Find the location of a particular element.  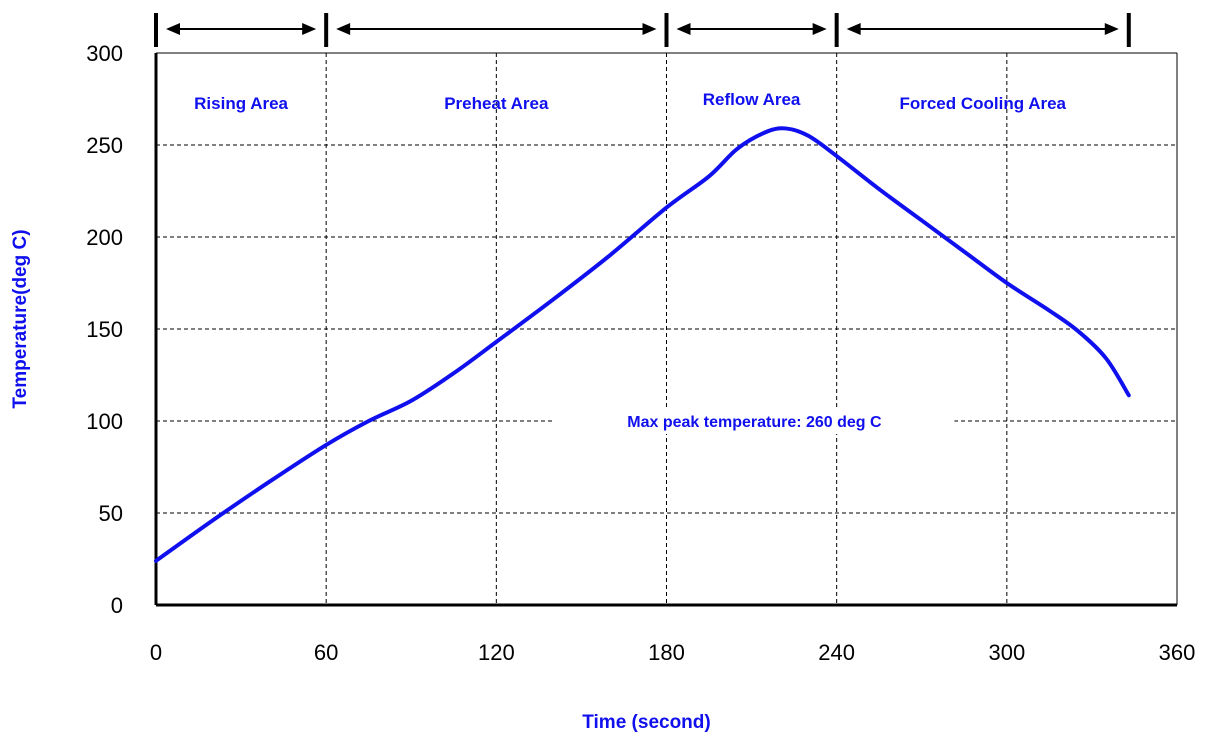

y-tick-label-150: 150 is located at coordinates (104, 329).